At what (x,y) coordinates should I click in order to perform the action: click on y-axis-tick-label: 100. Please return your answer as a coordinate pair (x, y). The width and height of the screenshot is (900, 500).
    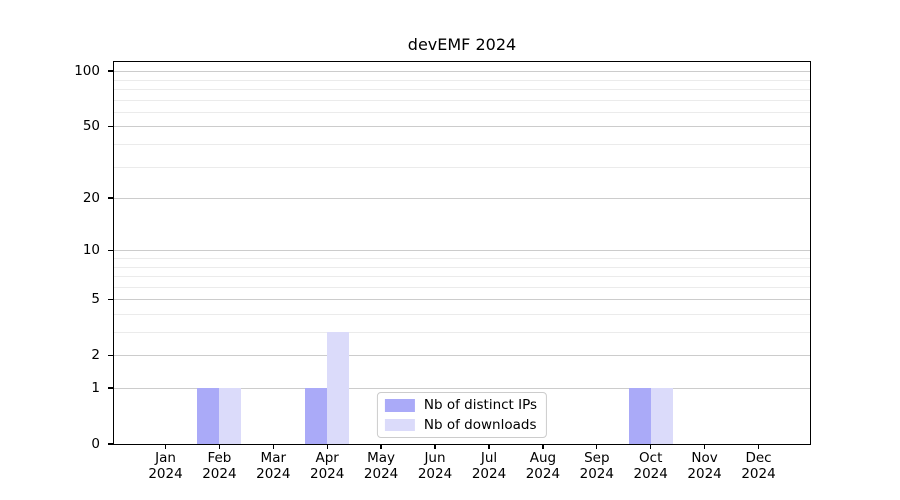
    Looking at the image, I should click on (87, 70).